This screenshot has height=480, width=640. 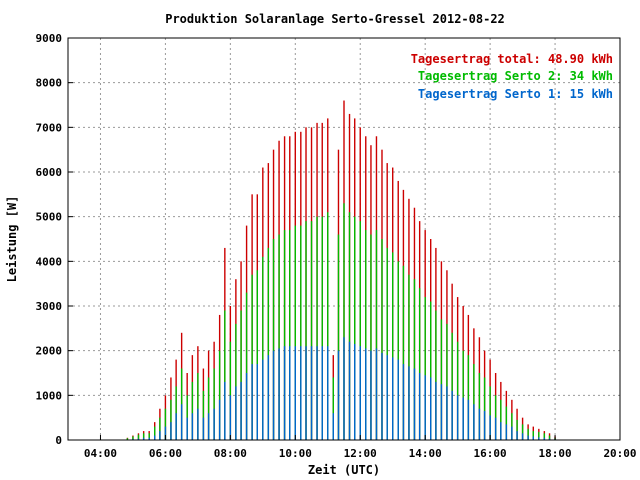 I want to click on x-tick-label: 20:00, so click(x=619, y=453).